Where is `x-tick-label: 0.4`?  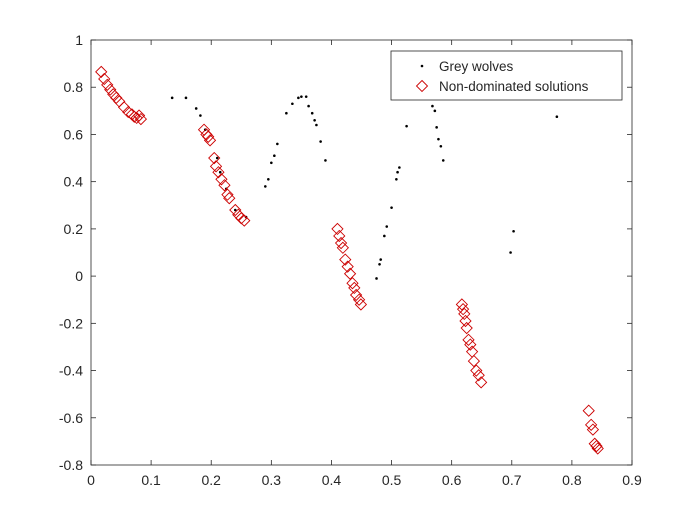
x-tick-label: 0.4 is located at coordinates (332, 480).